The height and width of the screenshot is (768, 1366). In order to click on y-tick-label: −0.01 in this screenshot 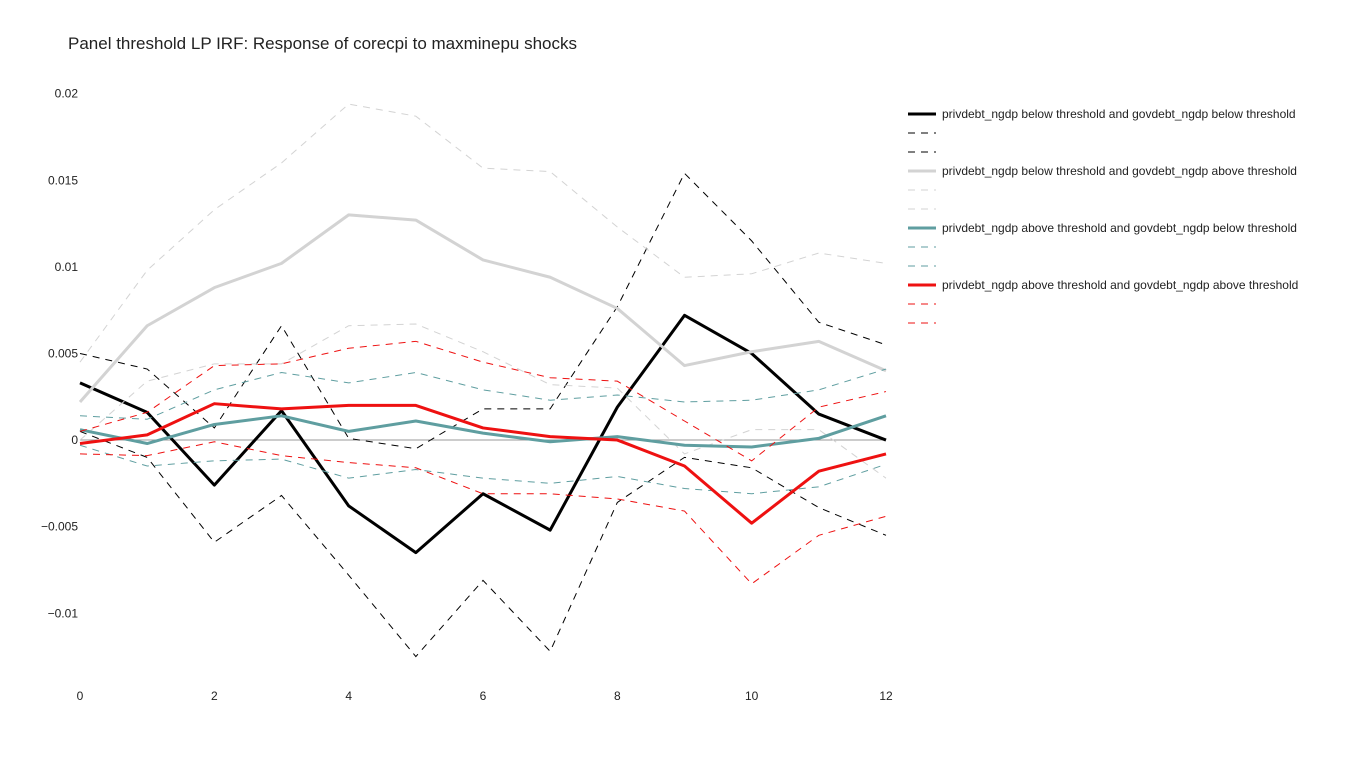, I will do `click(63, 613)`.